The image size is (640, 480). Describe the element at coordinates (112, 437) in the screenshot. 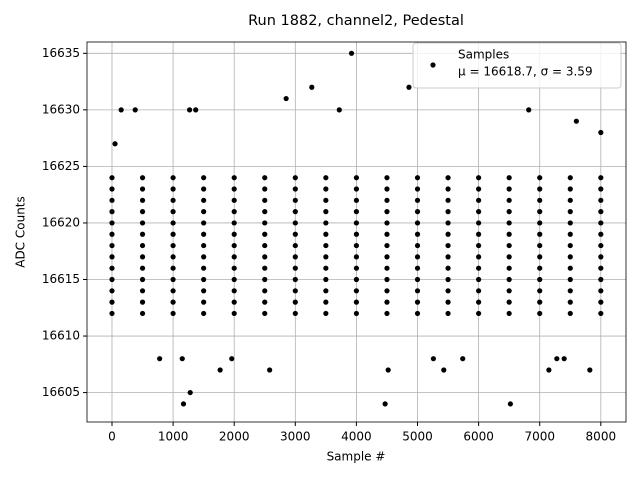

I see `x-tick-label: 0` at that location.